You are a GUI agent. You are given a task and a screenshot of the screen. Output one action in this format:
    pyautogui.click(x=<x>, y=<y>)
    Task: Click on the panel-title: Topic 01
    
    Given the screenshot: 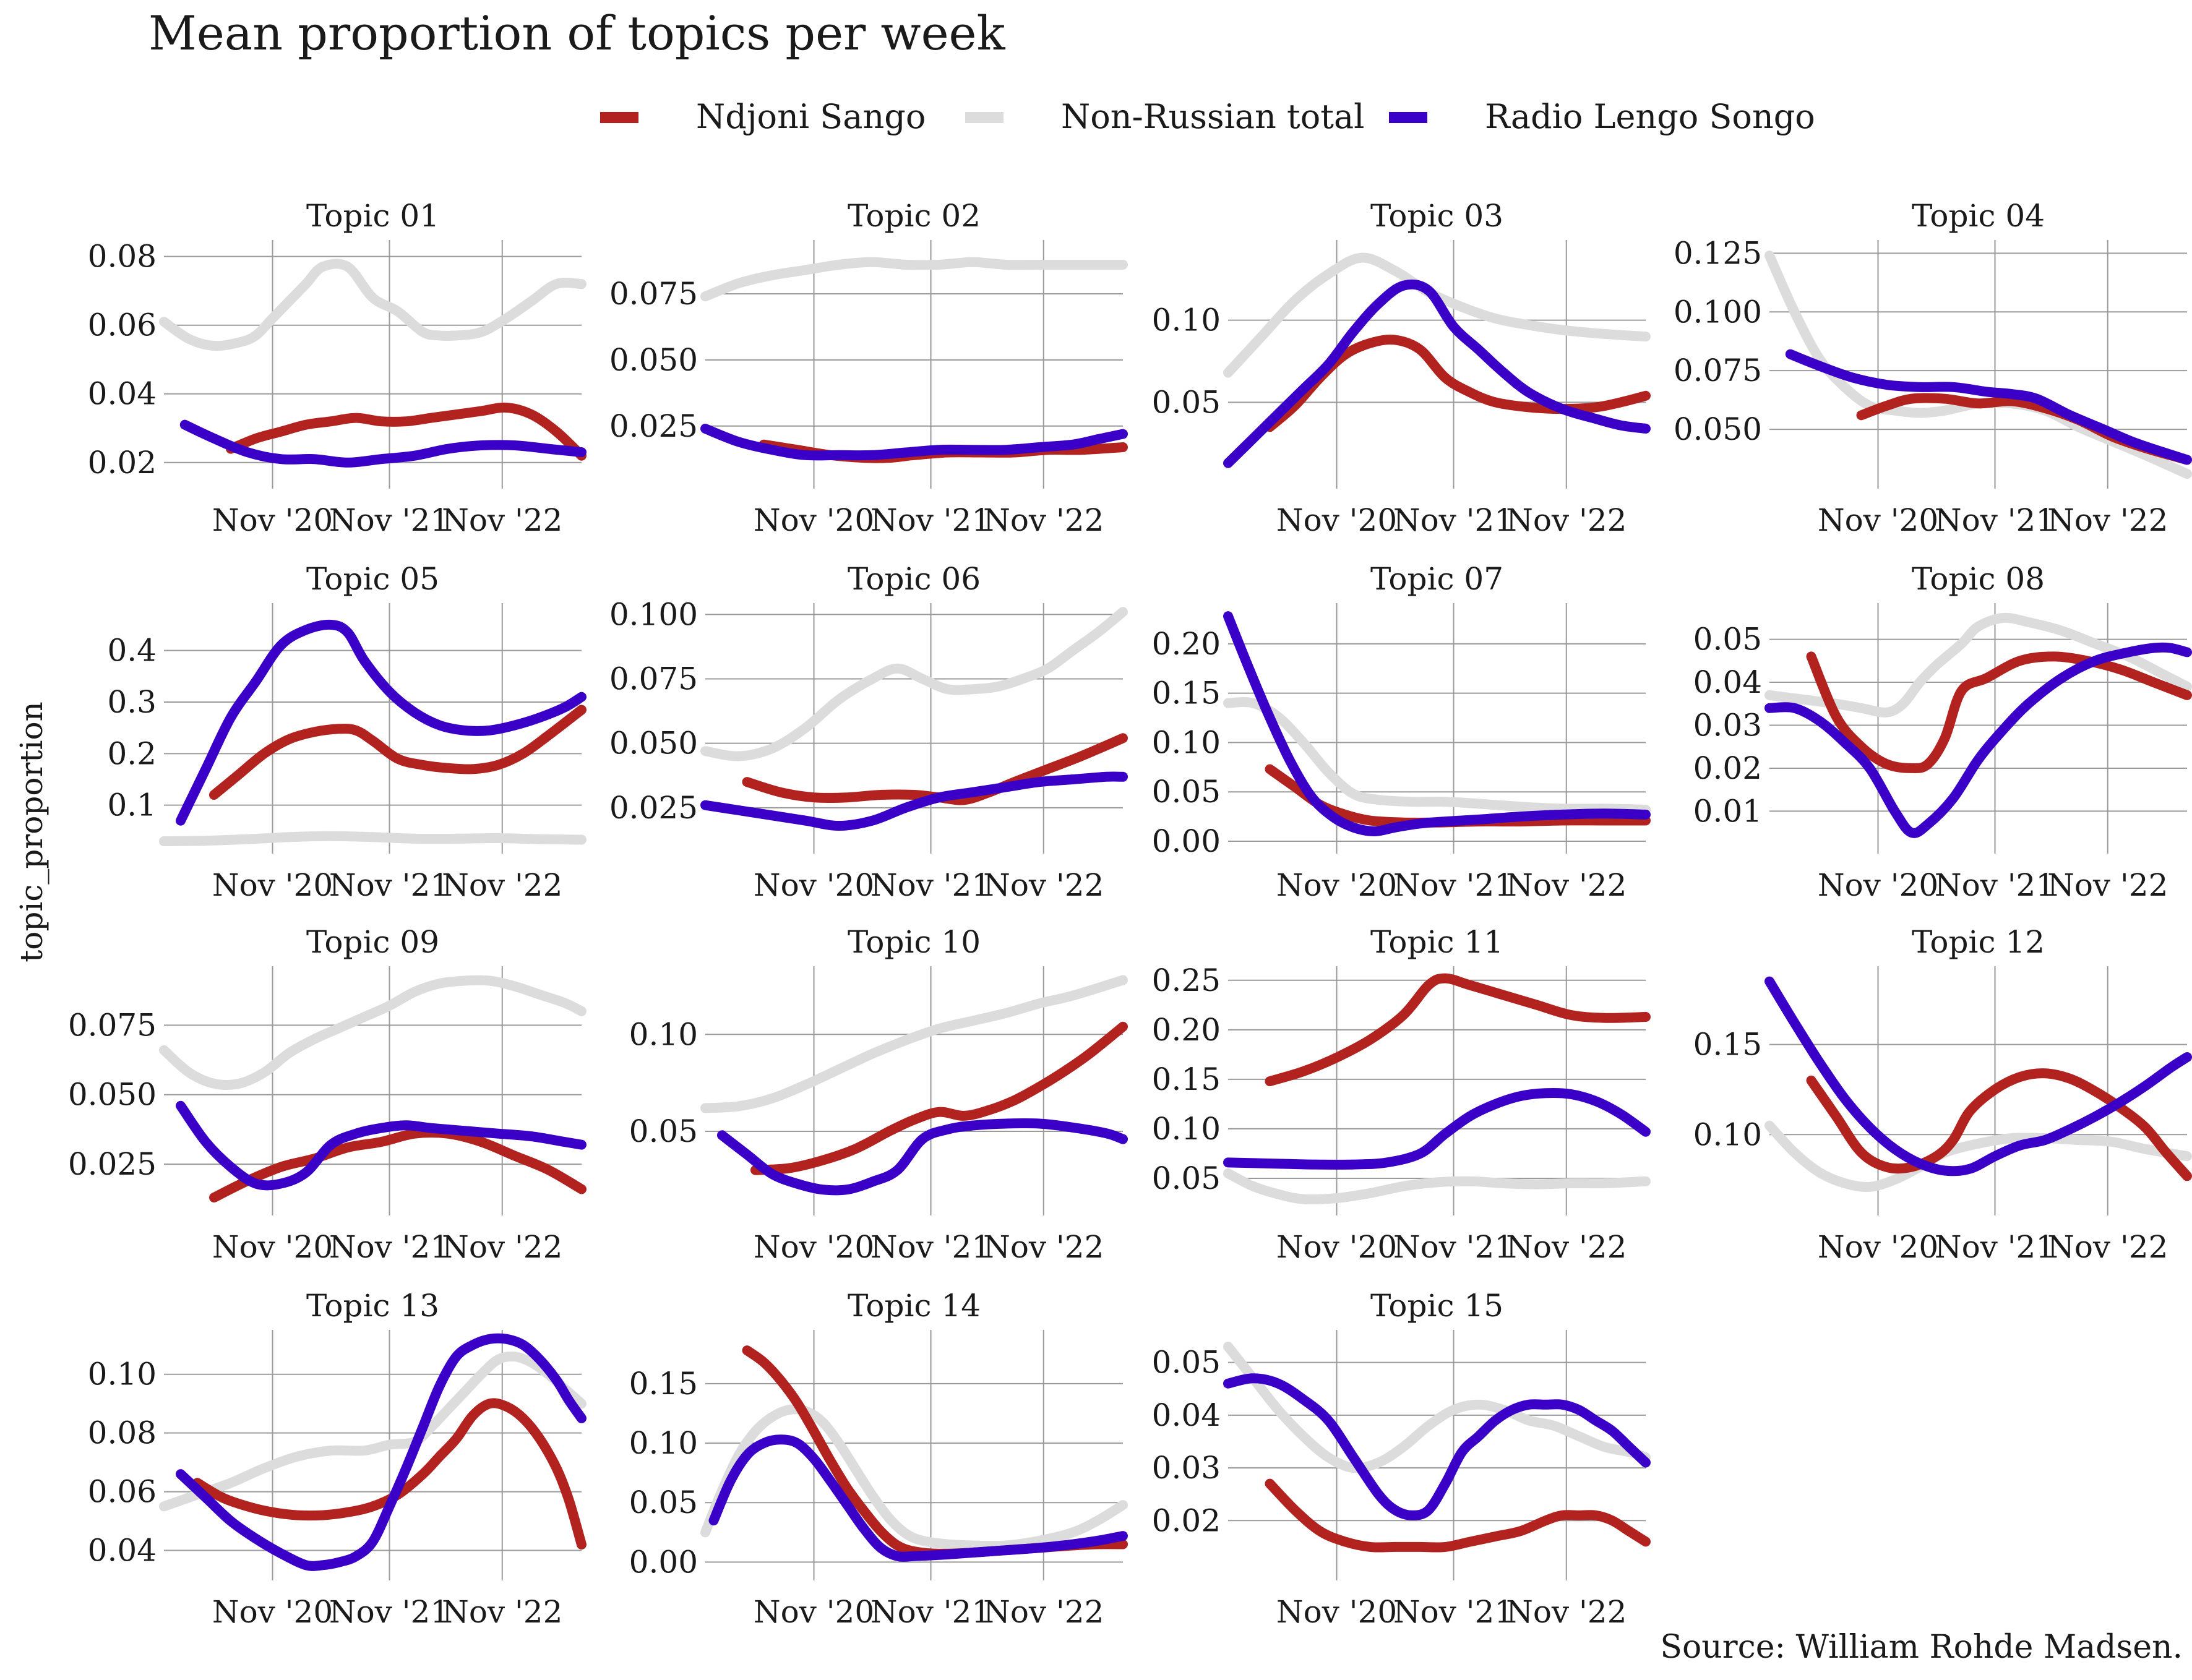 What is the action you would take?
    pyautogui.click(x=372, y=216)
    